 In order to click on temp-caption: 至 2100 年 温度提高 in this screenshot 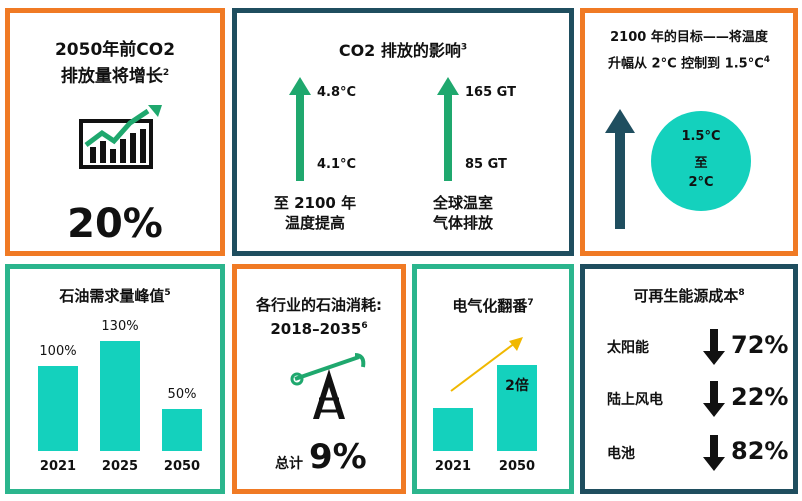, I will do `click(315, 213)`.